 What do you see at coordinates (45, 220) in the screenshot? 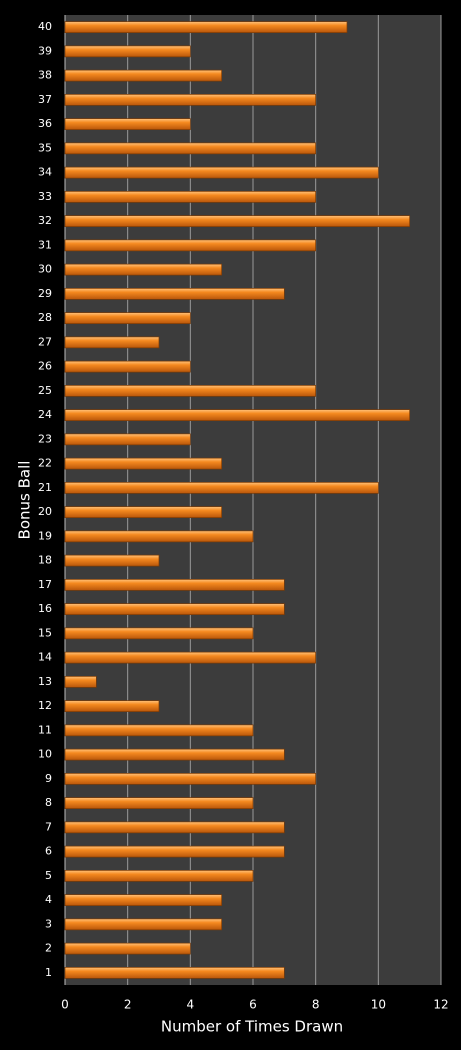
I see `y-tick-label: 32` at bounding box center [45, 220].